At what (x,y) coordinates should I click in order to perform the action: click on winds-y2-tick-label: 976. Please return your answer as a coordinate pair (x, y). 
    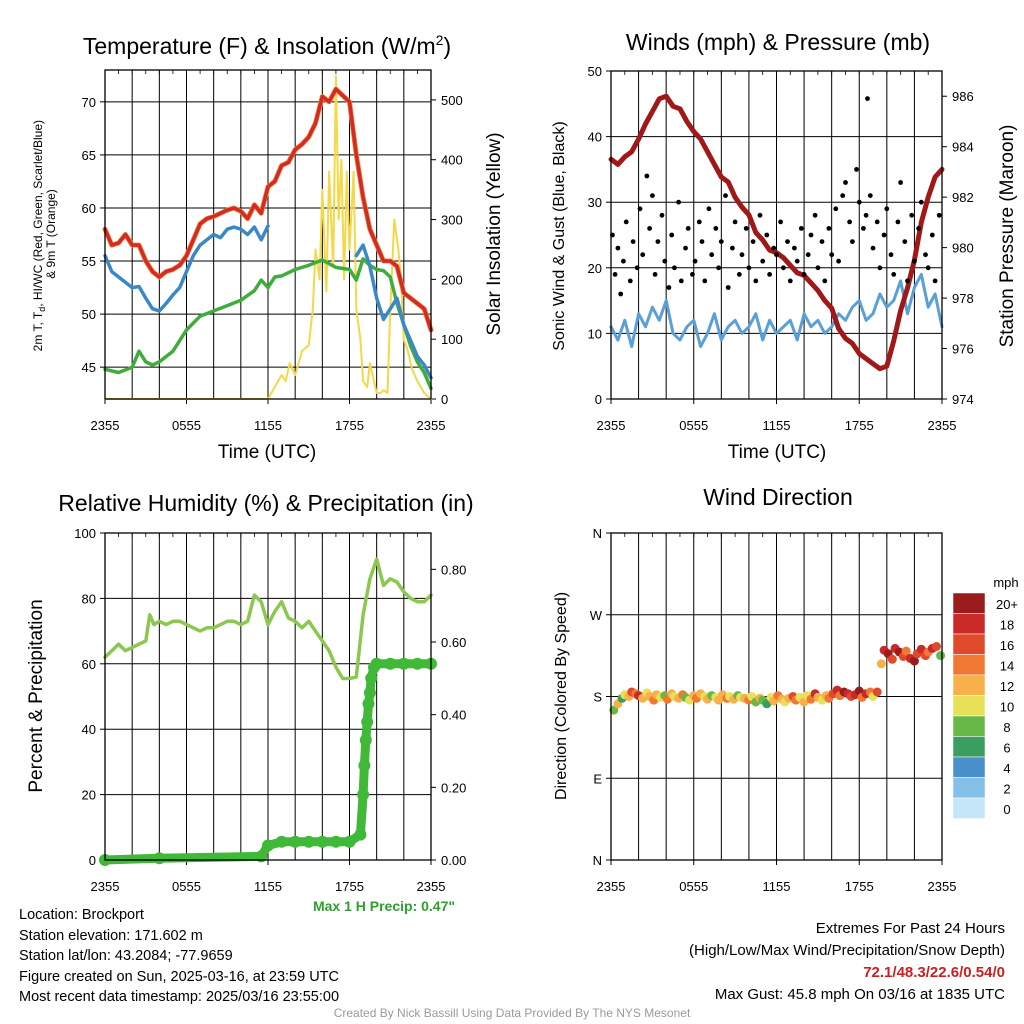
    Looking at the image, I should click on (963, 349).